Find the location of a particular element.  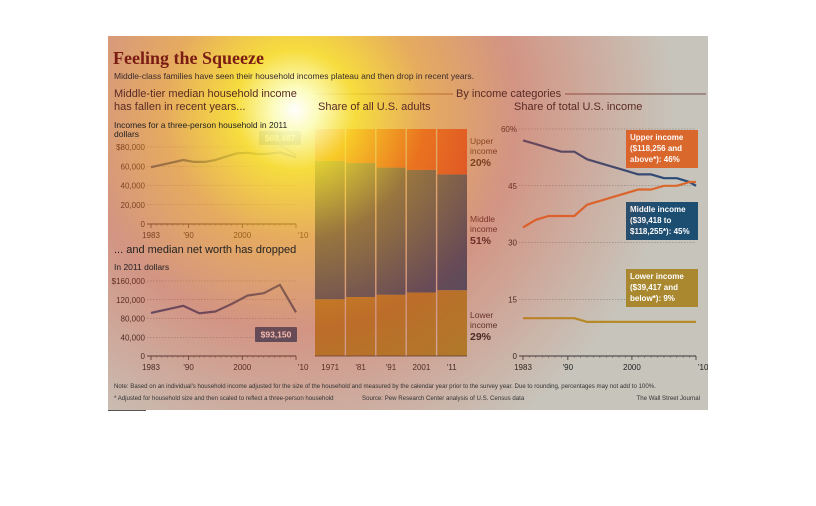

adults-xtick-label: '91 is located at coordinates (391, 367).